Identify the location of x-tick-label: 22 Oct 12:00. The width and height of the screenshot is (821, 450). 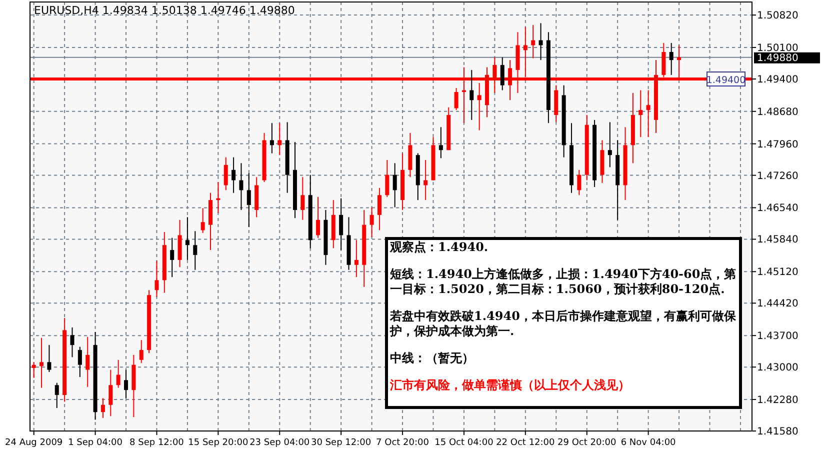
(526, 443).